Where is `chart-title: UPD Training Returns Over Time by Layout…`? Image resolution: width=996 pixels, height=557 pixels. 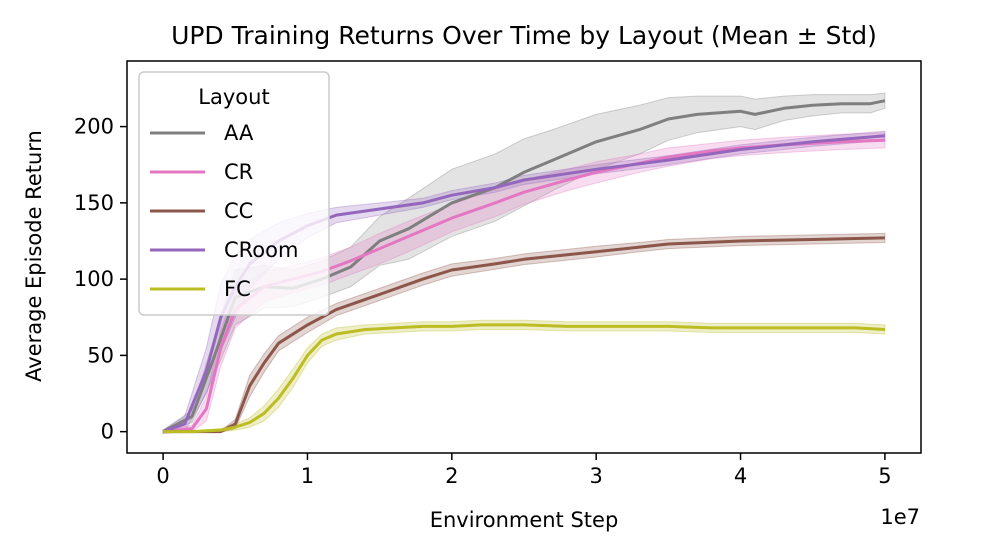
chart-title: UPD Training Returns Over Time by Layout… is located at coordinates (524, 35).